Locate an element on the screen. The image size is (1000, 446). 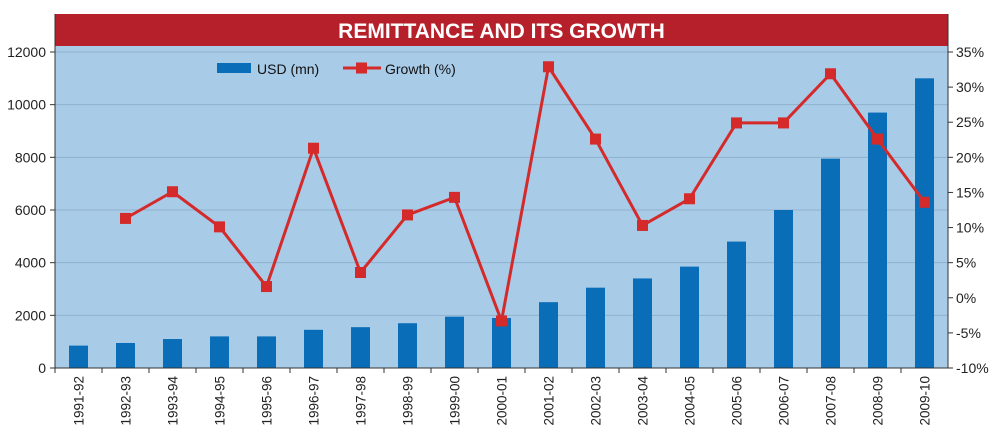
x-tick-label: 1997-98 is located at coordinates (361, 401).